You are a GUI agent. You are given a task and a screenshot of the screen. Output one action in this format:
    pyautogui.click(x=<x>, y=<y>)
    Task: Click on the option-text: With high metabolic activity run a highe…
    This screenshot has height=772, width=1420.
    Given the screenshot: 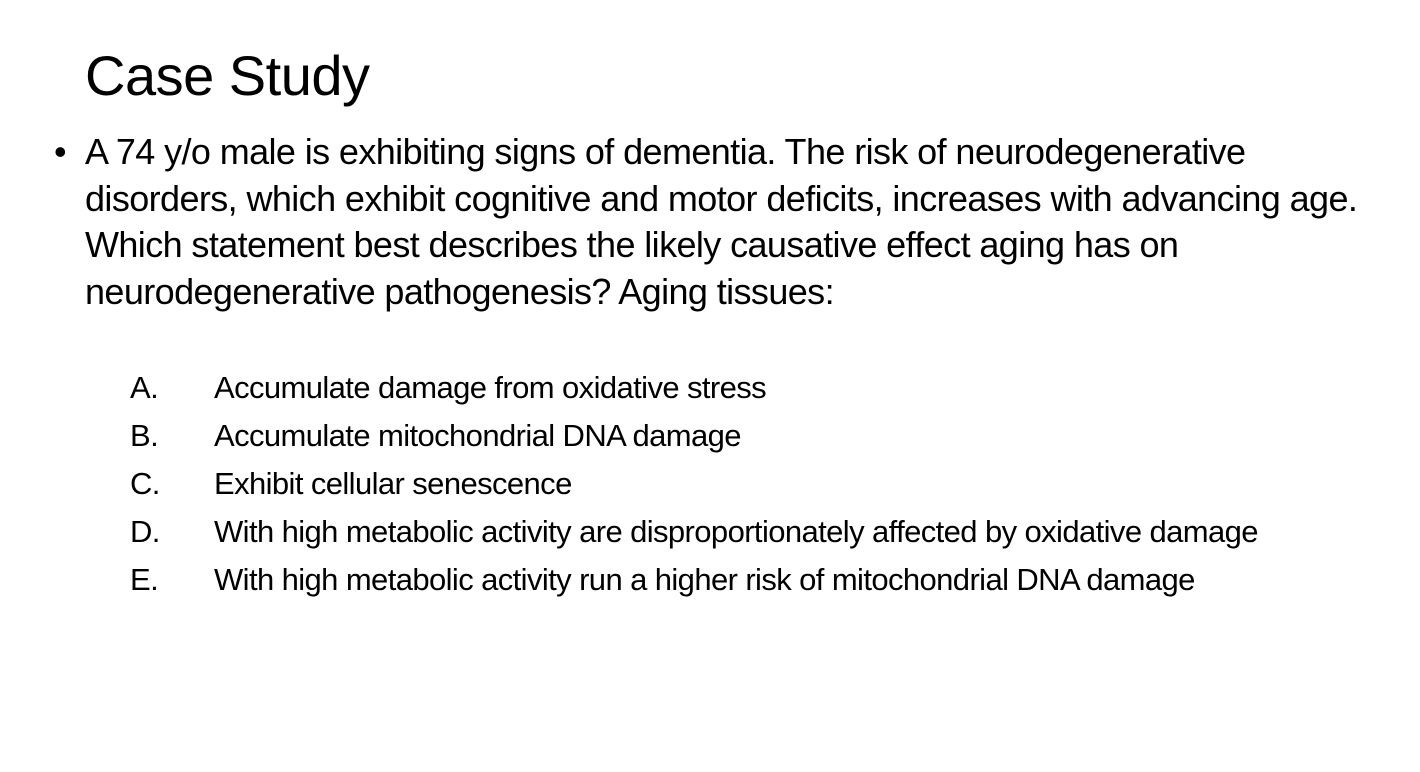 What is the action you would take?
    pyautogui.click(x=704, y=579)
    